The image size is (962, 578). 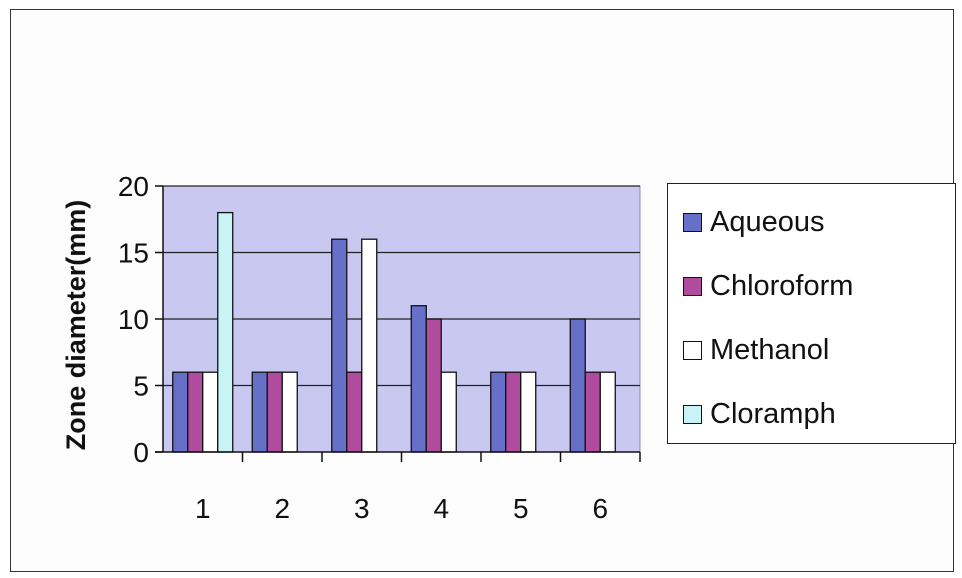 What do you see at coordinates (141, 386) in the screenshot?
I see `y-tick-label: 5` at bounding box center [141, 386].